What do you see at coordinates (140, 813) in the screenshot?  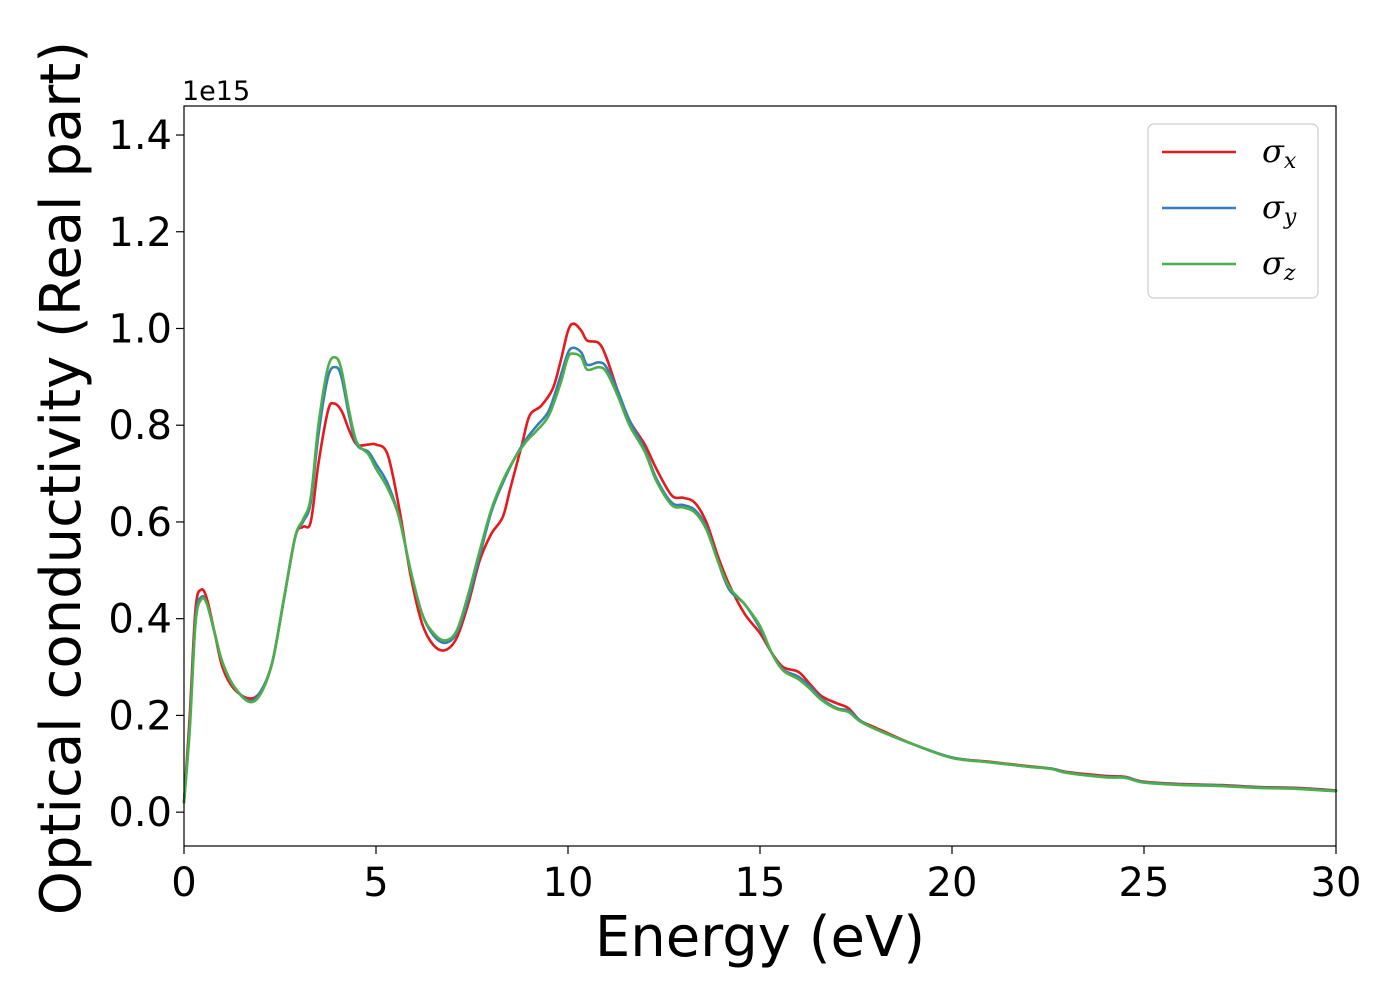 I see `y-tick-label: 0.0` at bounding box center [140, 813].